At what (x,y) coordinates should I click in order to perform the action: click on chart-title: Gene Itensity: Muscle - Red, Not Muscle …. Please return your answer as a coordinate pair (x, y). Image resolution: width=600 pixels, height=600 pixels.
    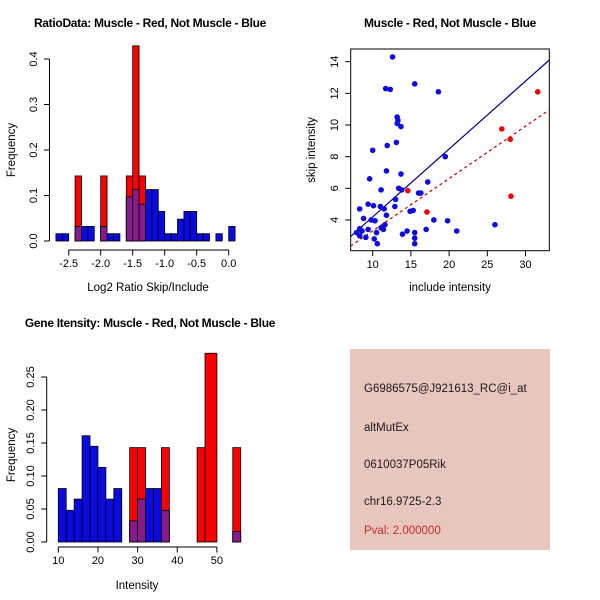
    Looking at the image, I should click on (150, 323).